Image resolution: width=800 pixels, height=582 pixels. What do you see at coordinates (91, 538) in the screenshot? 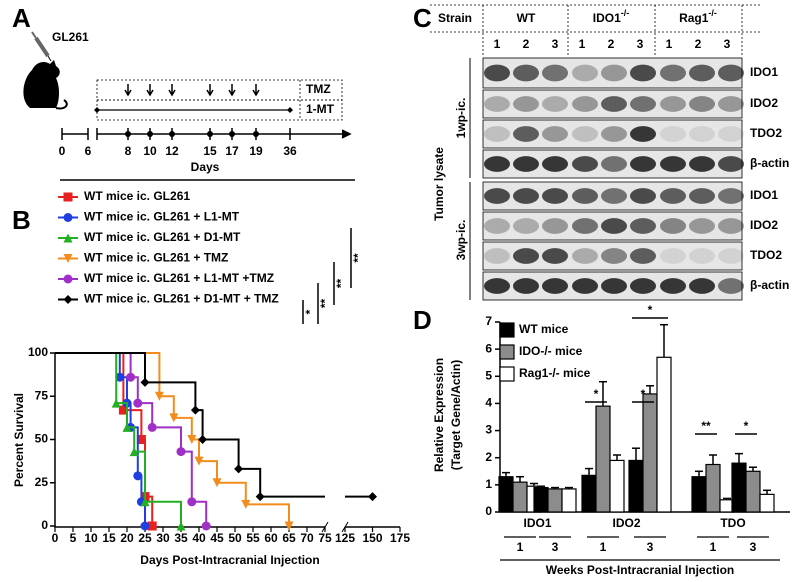
I see `x-tick-label: 10` at bounding box center [91, 538].